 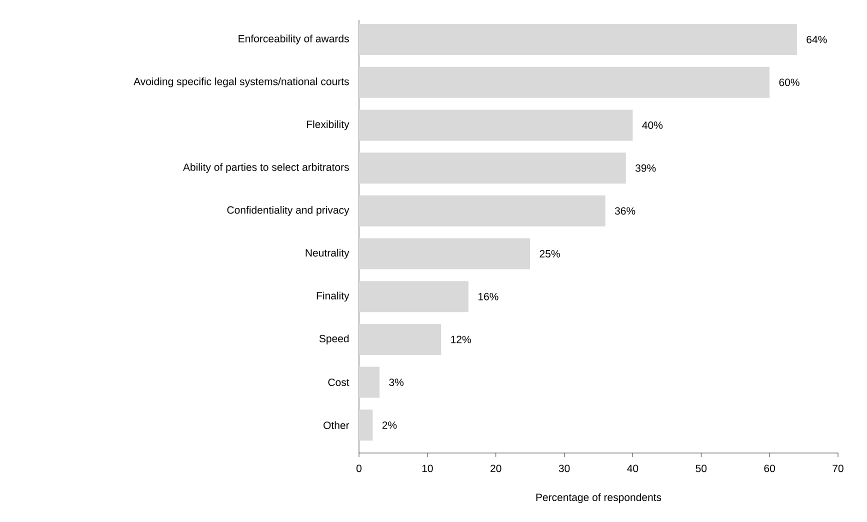 What do you see at coordinates (652, 125) in the screenshot?
I see `data-label: 40%` at bounding box center [652, 125].